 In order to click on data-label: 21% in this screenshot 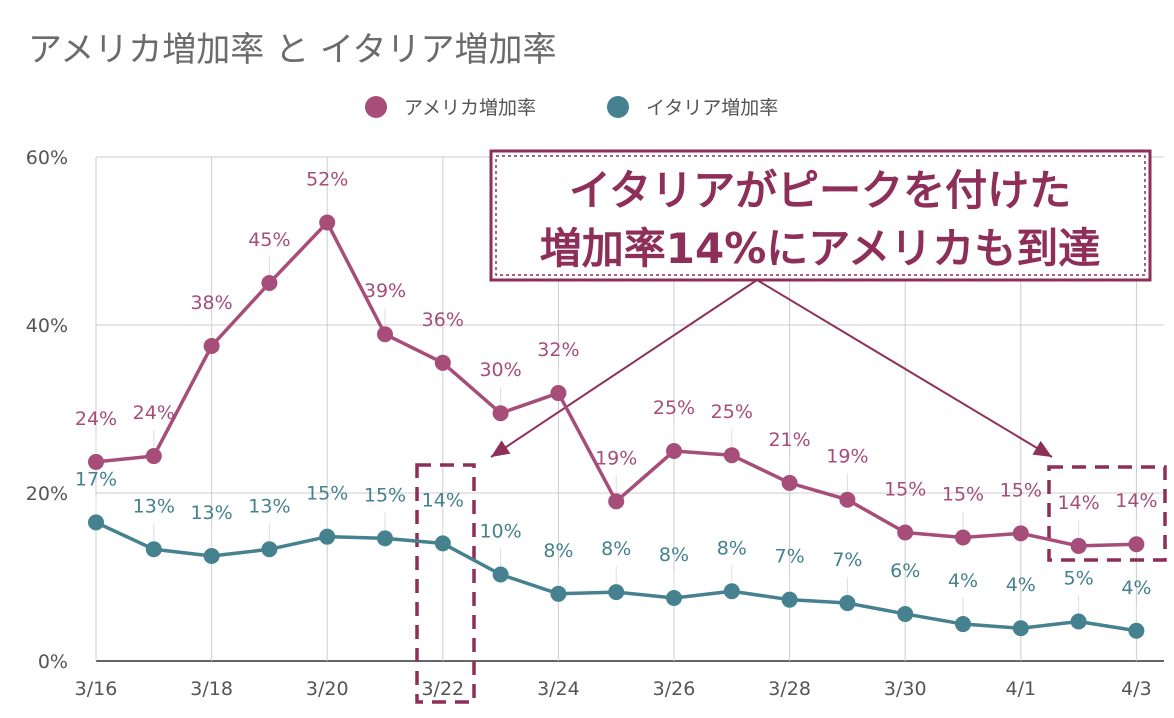, I will do `click(789, 440)`.